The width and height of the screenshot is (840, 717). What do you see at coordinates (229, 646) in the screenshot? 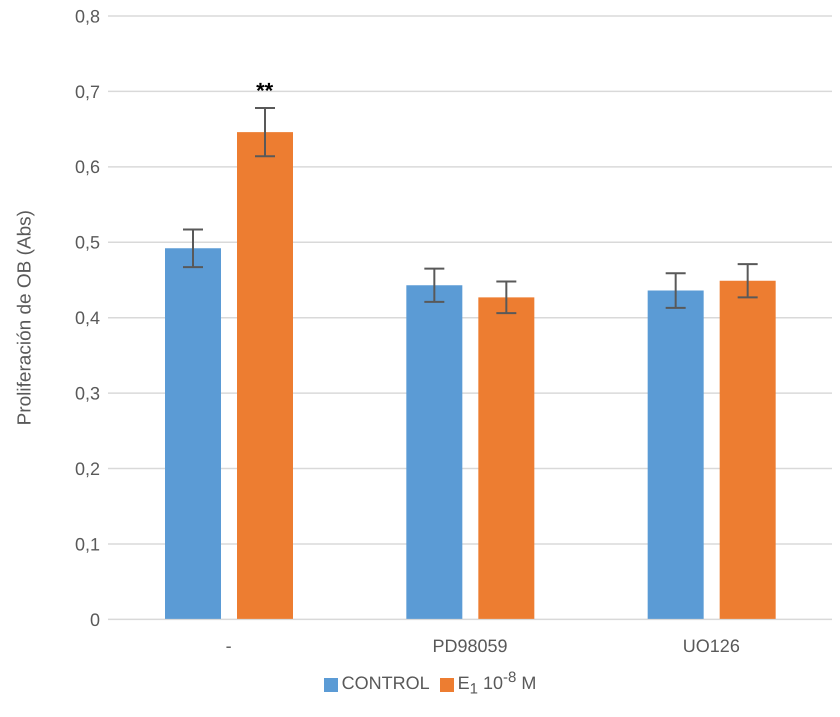
I see `x-tick-label: -` at bounding box center [229, 646].